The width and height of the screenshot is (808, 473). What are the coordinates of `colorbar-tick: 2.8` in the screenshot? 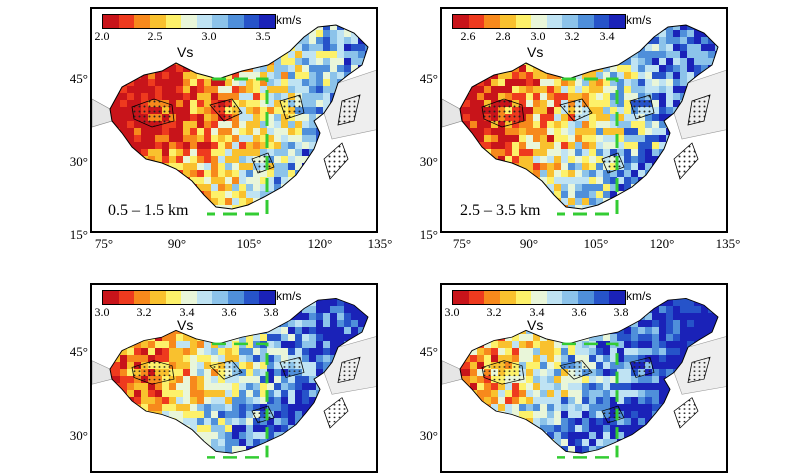 It's located at (503, 36).